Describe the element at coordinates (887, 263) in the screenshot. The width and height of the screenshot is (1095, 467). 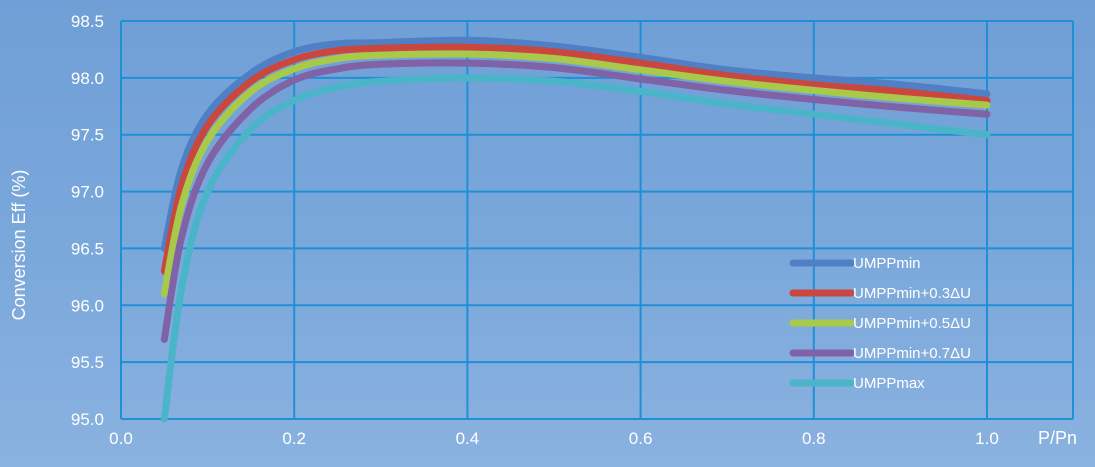
I see `legend-label: UMPPmin` at that location.